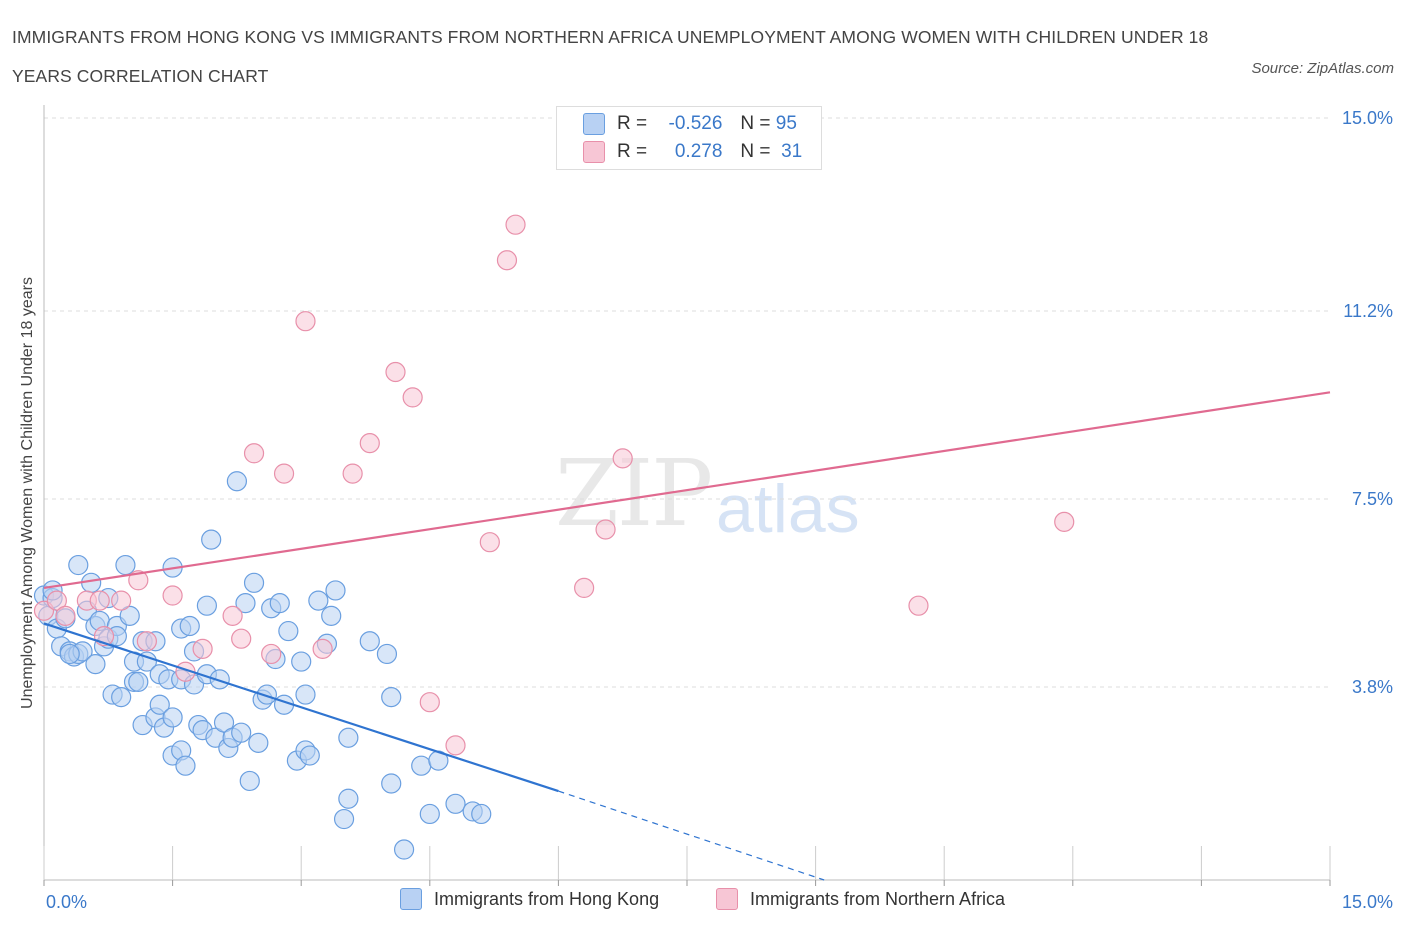 Image resolution: width=1406 pixels, height=930 pixels. Describe the element at coordinates (691, 835) in the screenshot. I see `hong-kong-trend-extension` at that location.